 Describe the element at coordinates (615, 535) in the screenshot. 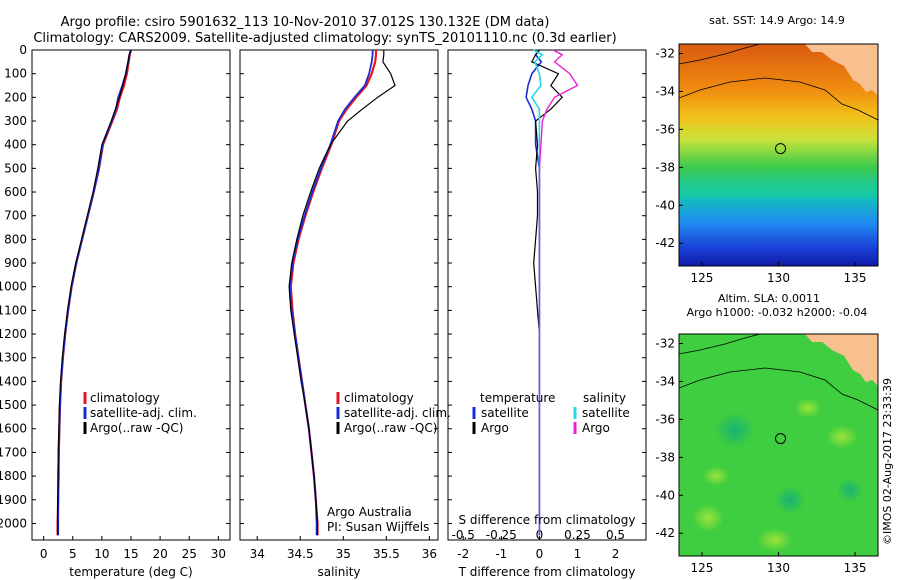

I see `x-top-tick-label: 0.5` at that location.